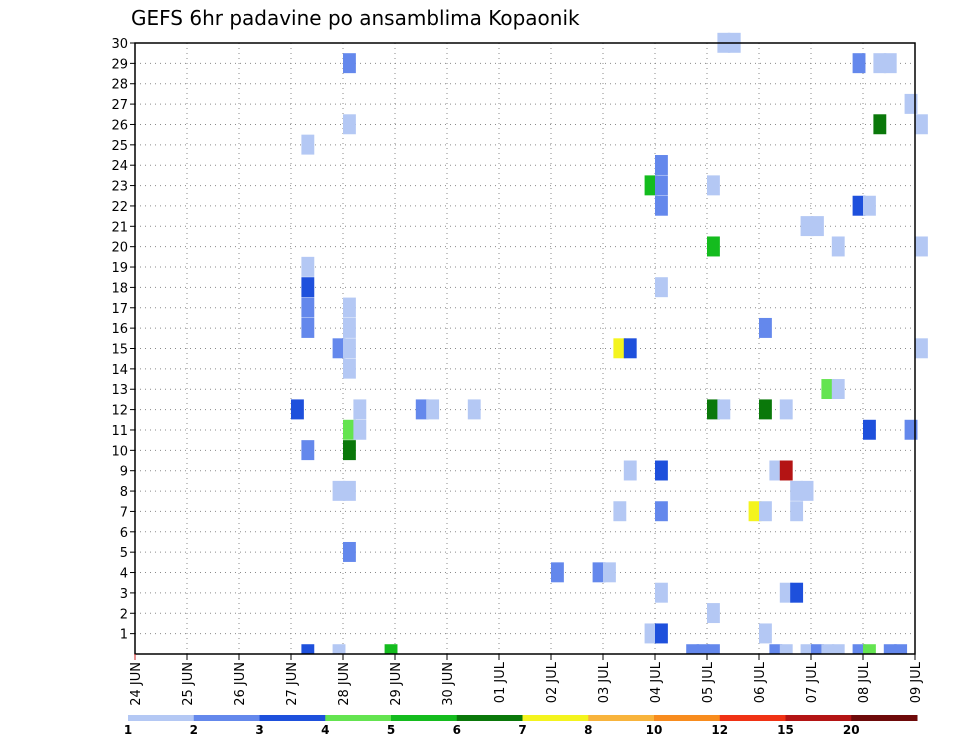 The image size is (960, 742). I want to click on colorbar-label: 20, so click(851, 730).